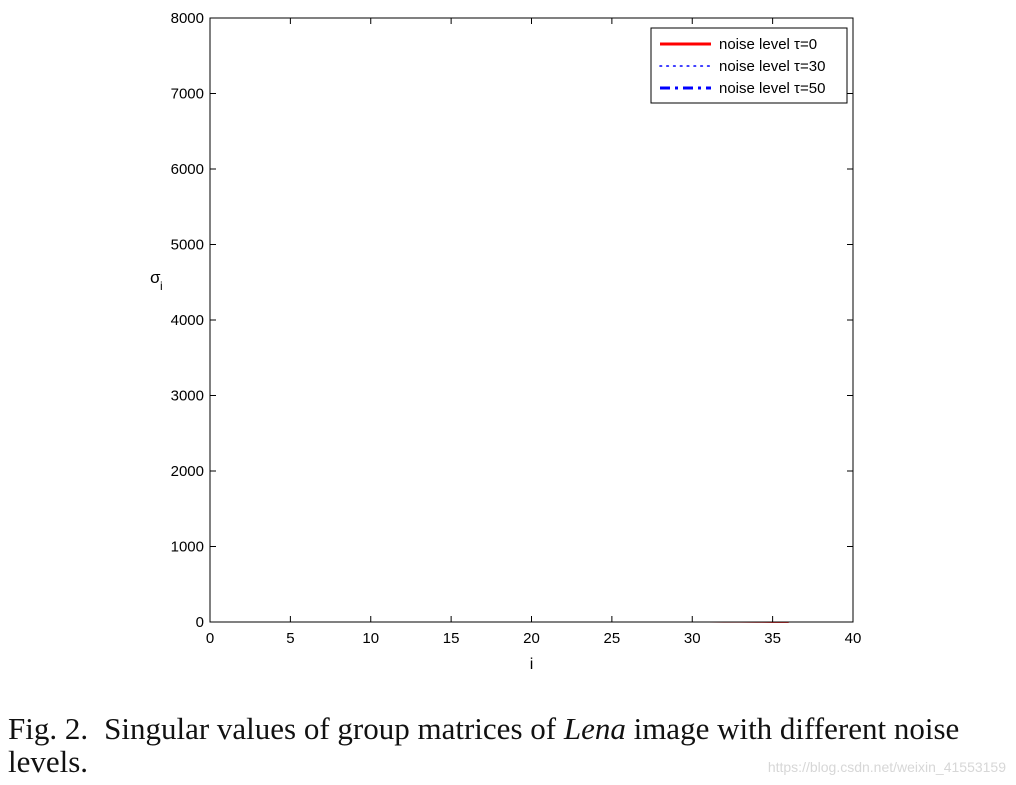  I want to click on x-tick-label: 30, so click(692, 638).